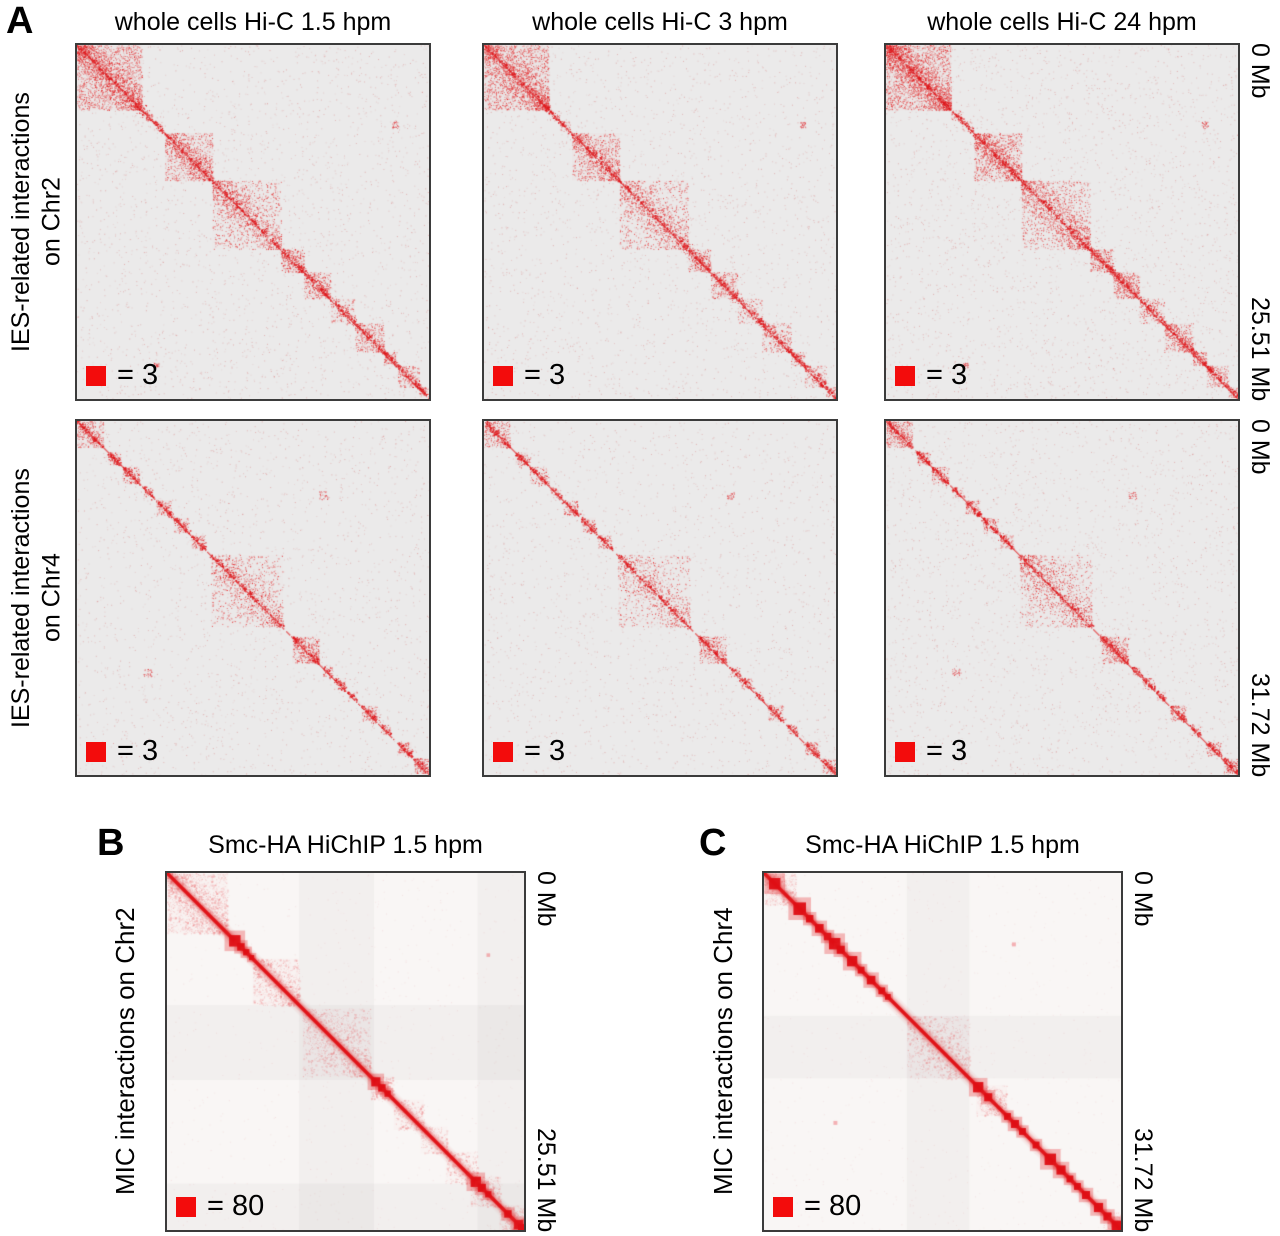 This screenshot has width=1280, height=1236. Describe the element at coordinates (111, 843) in the screenshot. I see `panel-b-letter: B` at that location.